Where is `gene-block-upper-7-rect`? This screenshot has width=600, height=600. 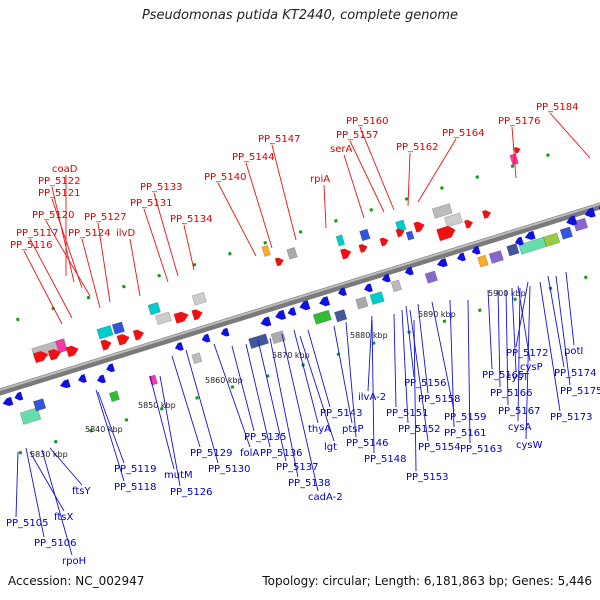 gene-block-upper-7-rect is located at coordinates (266, 250).